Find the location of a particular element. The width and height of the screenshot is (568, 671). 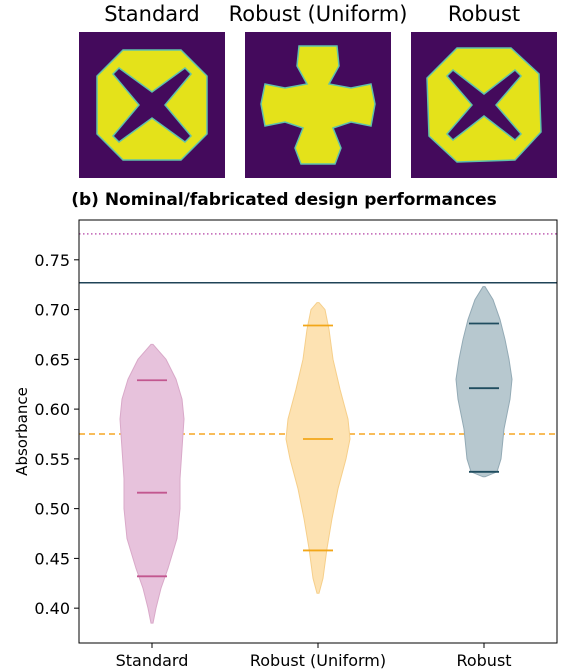

y-tick-label: 0.55 is located at coordinates (52, 459).